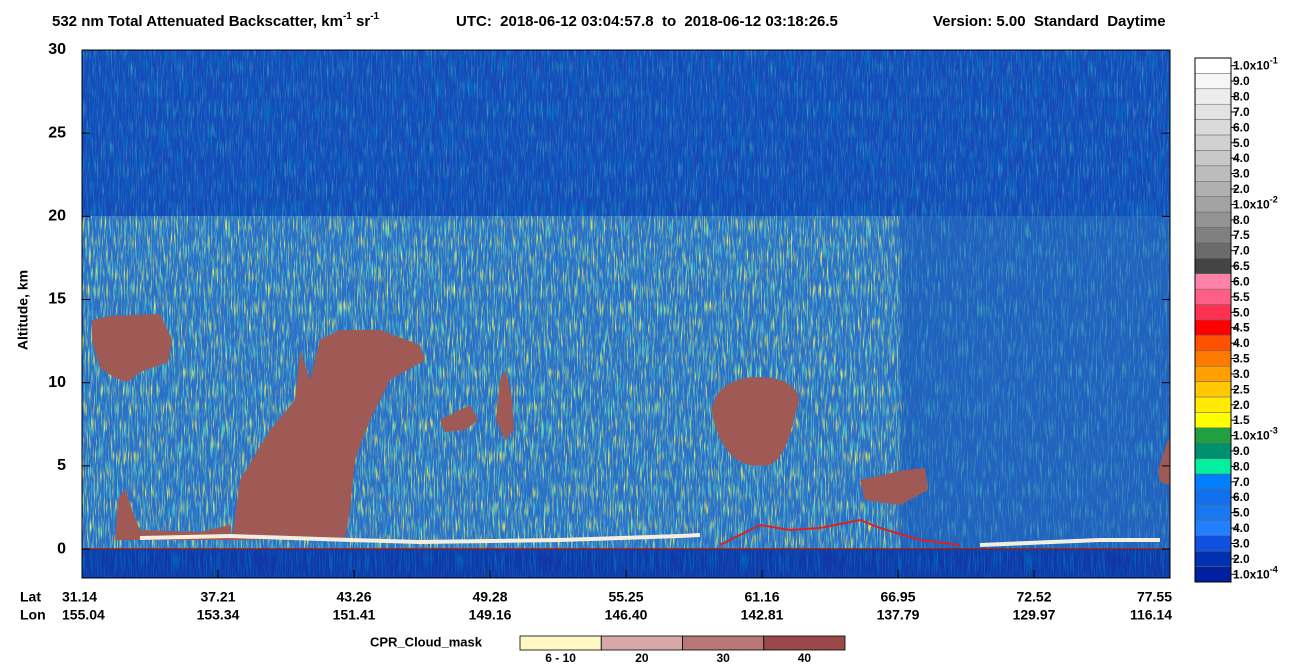 The height and width of the screenshot is (667, 1300). What do you see at coordinates (898, 615) in the screenshot?
I see `lon-tick-label: 137.79` at bounding box center [898, 615].